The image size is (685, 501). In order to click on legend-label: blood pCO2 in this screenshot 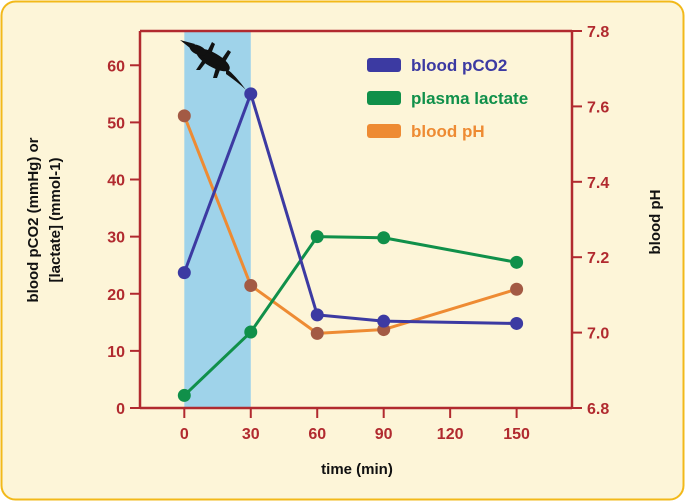, I will do `click(459, 65)`.